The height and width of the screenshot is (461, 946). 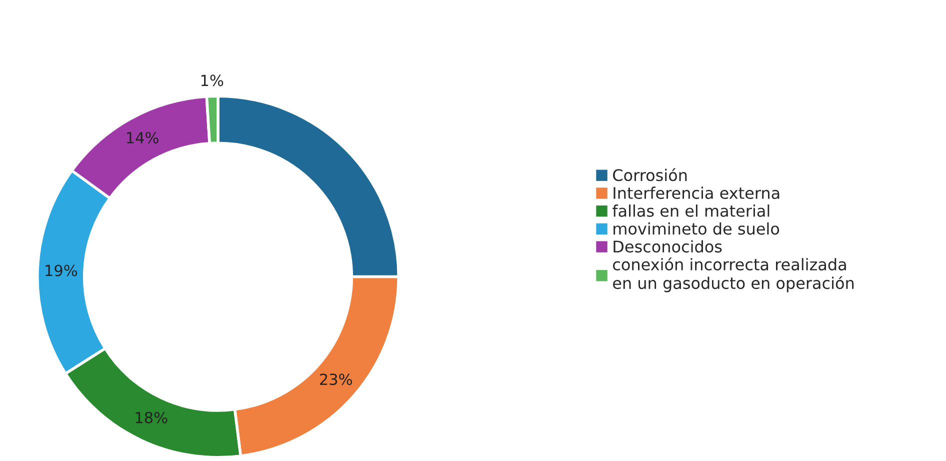 I want to click on legend-label: movimineto de suelo, so click(x=697, y=228).